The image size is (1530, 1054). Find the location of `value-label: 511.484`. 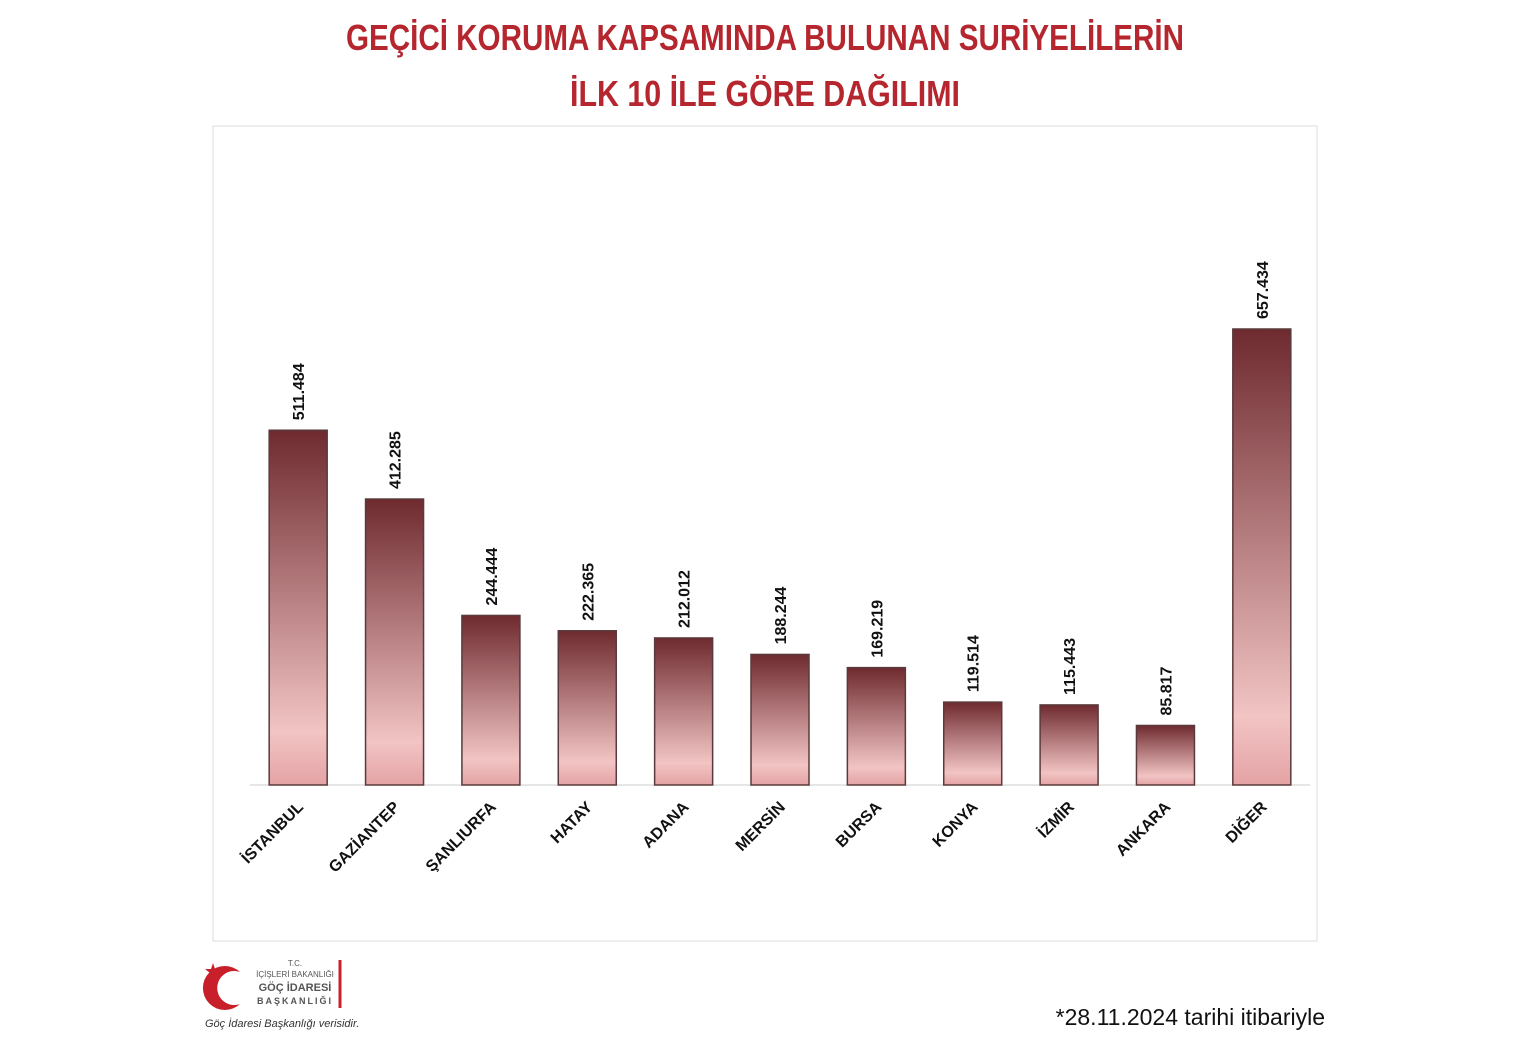

value-label: 511.484 is located at coordinates (299, 391).